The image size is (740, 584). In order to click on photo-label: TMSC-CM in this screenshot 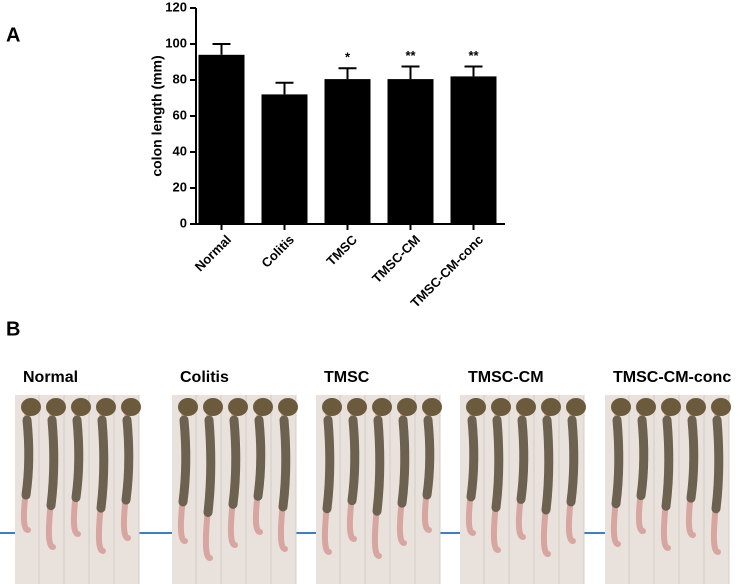, I will do `click(506, 377)`.